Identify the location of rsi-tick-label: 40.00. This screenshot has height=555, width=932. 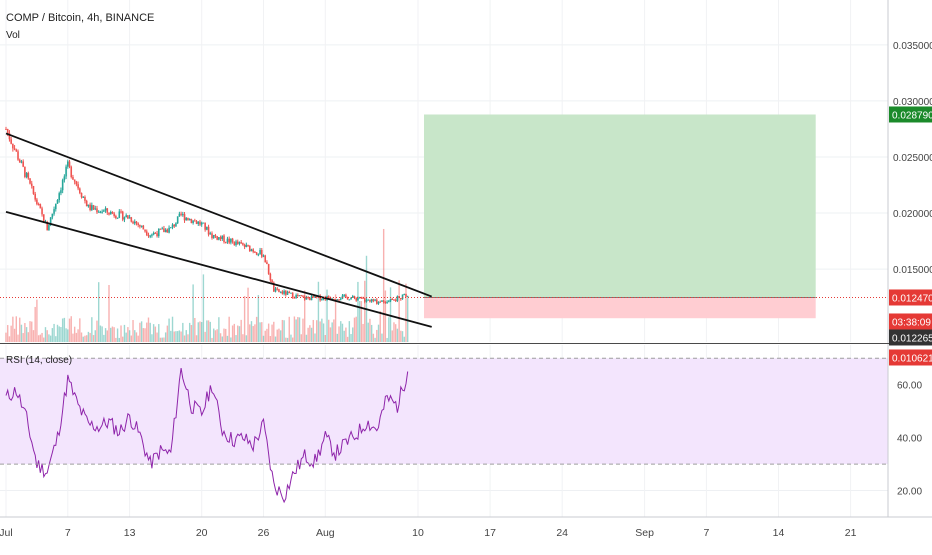
(909, 439).